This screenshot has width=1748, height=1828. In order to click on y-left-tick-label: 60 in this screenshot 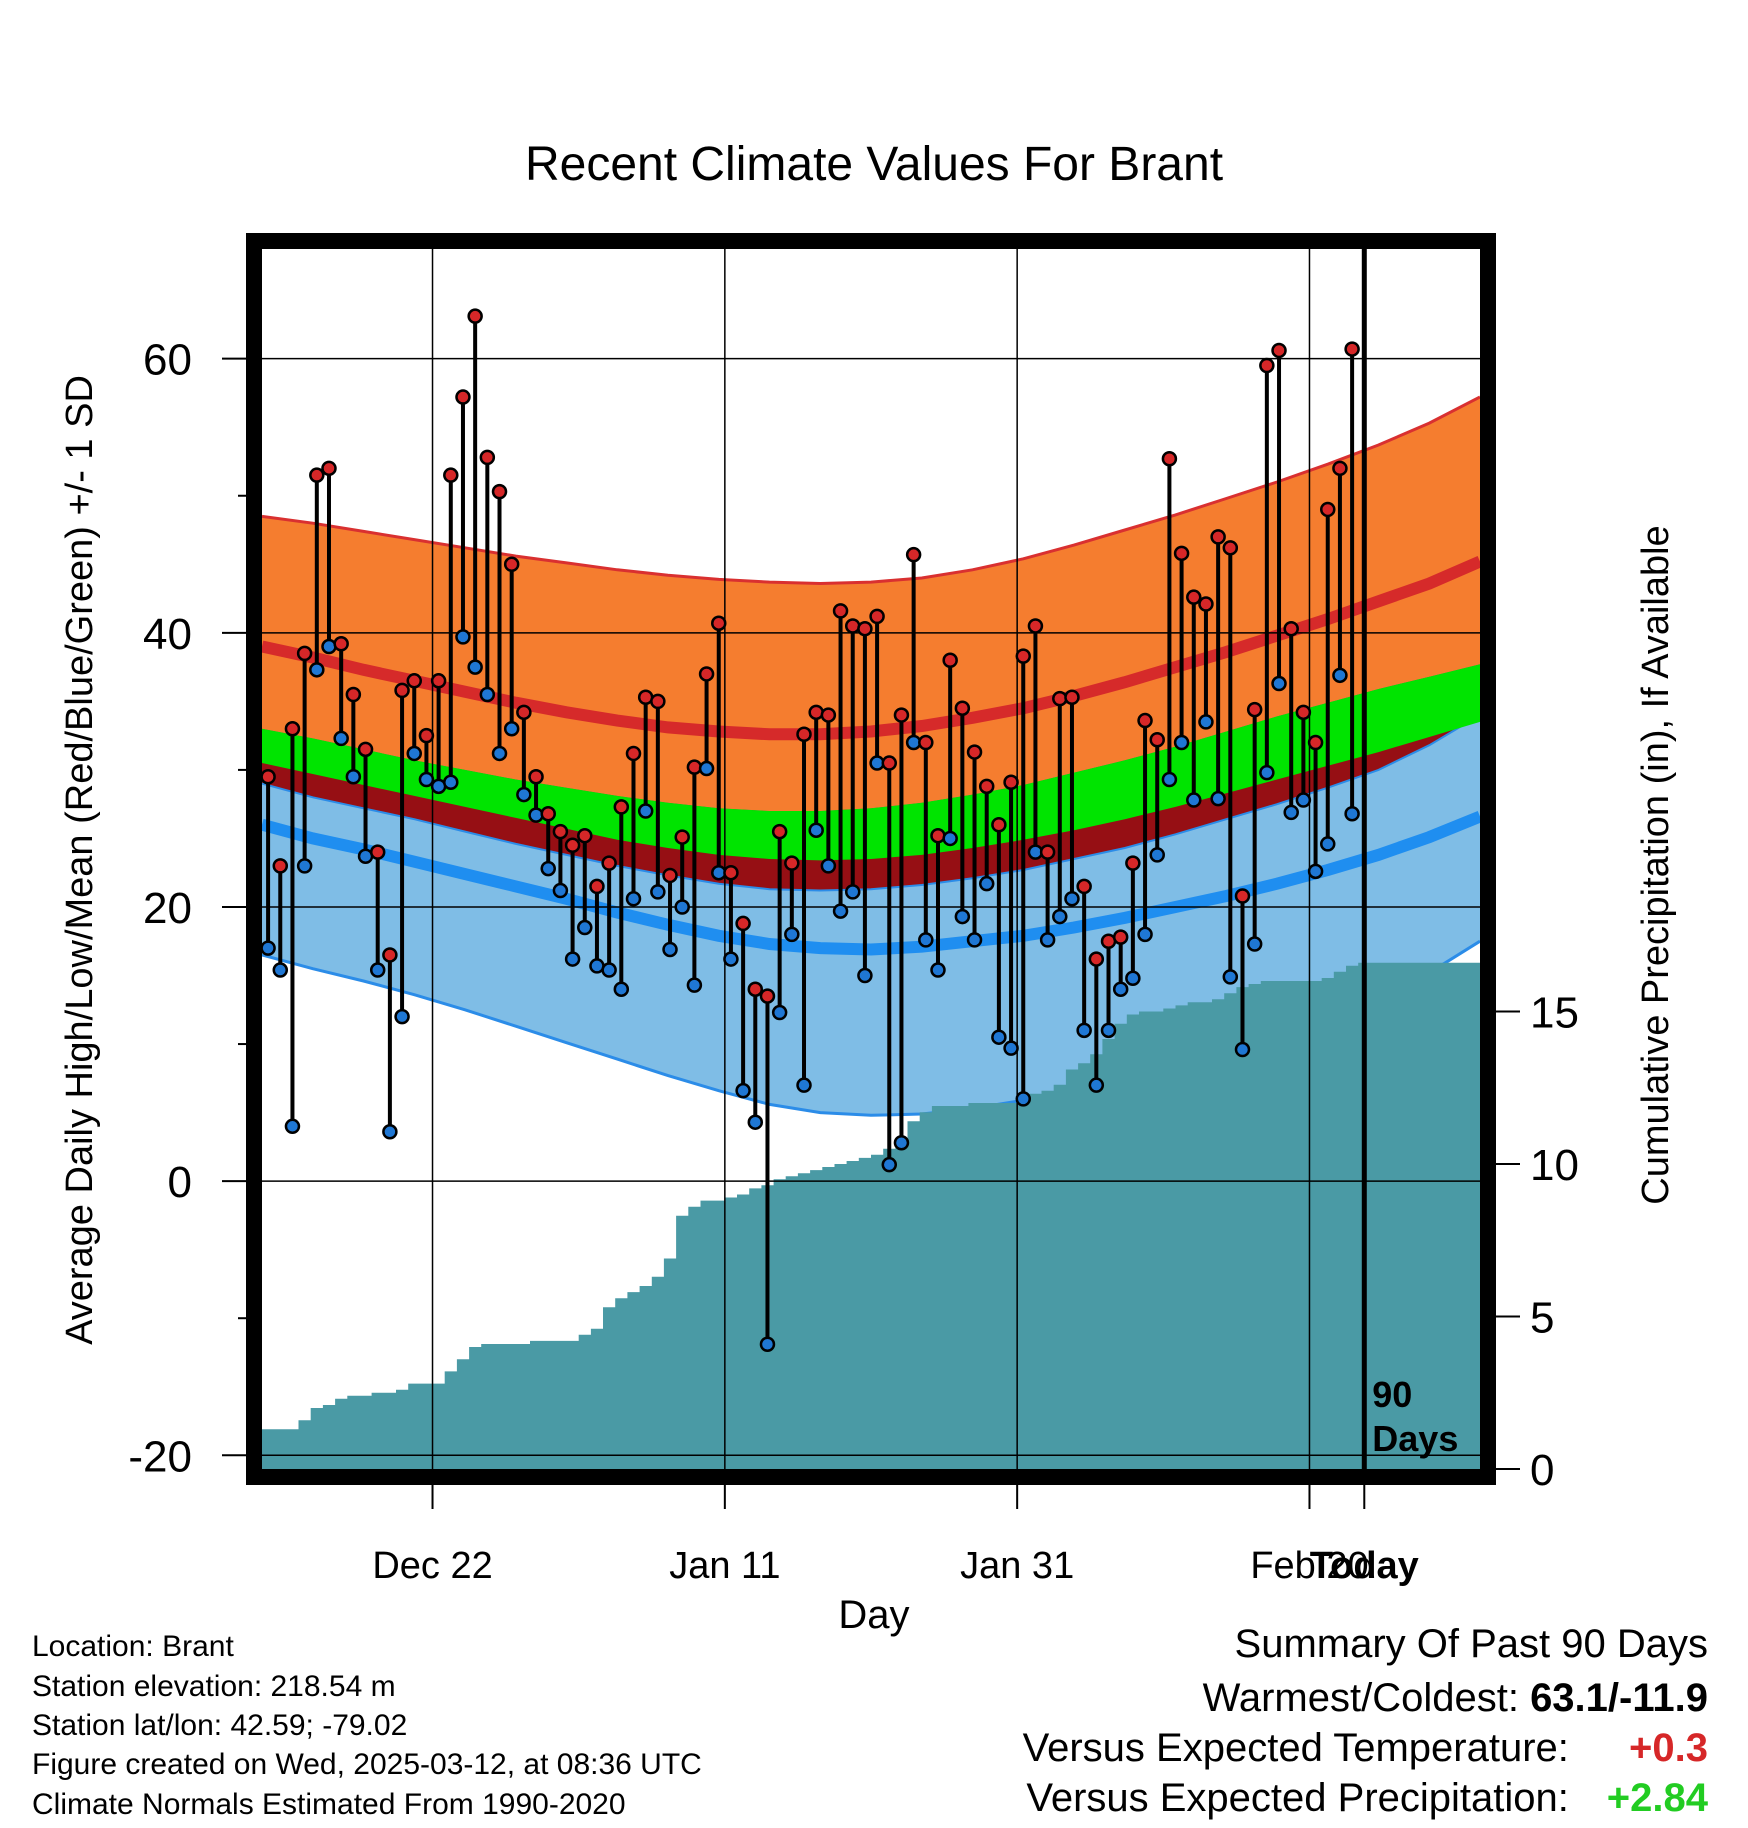, I will do `click(167, 360)`.